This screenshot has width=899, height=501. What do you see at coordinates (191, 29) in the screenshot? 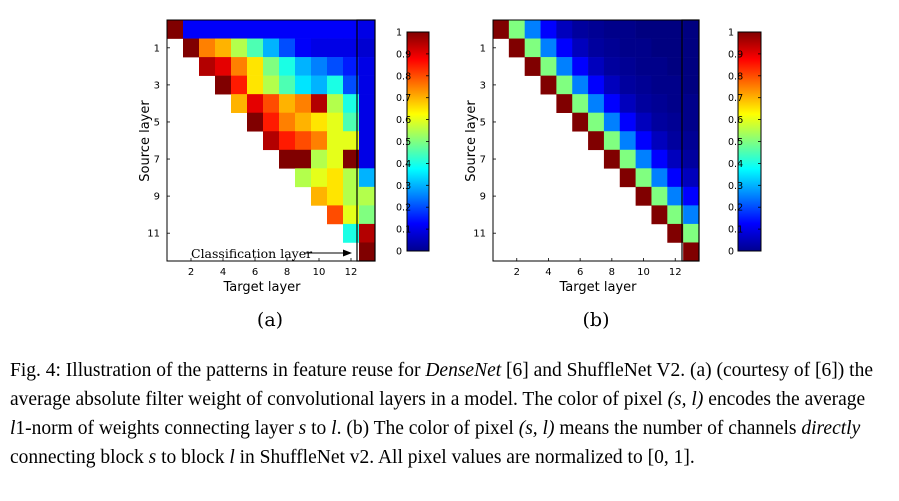
I see `heatmap-cell-a-r0-c2` at bounding box center [191, 29].